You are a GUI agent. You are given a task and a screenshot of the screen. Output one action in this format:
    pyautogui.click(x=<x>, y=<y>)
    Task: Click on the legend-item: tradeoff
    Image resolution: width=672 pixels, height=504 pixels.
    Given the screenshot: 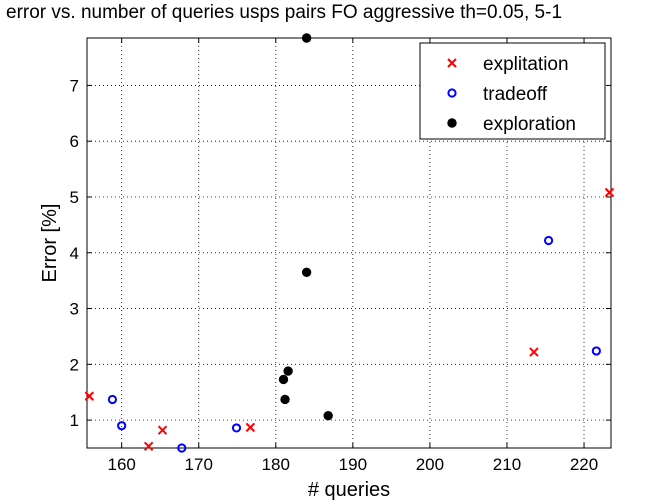 What is the action you would take?
    pyautogui.click(x=497, y=94)
    